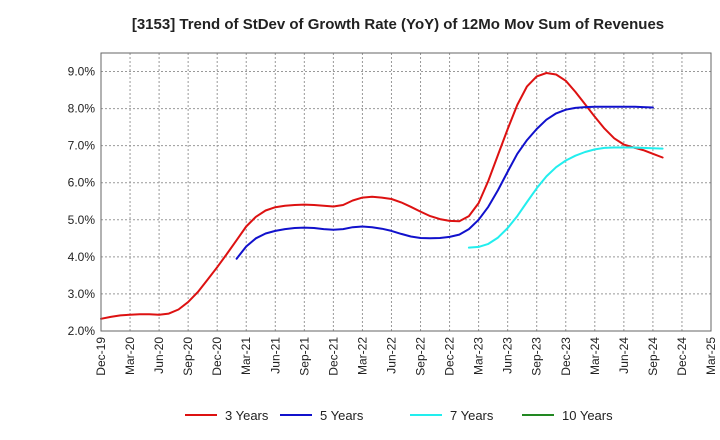  What do you see at coordinates (304, 356) in the screenshot?
I see `x-tick-label: Sep-21` at bounding box center [304, 356].